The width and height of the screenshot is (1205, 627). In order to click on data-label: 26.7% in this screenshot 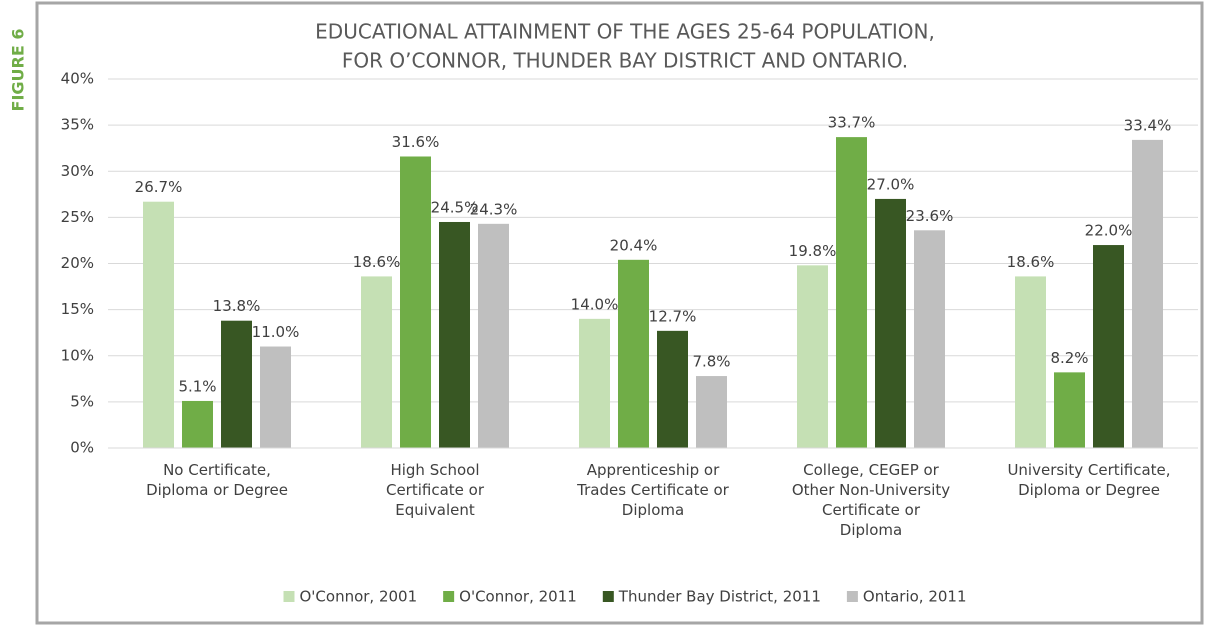, I will do `click(159, 187)`.